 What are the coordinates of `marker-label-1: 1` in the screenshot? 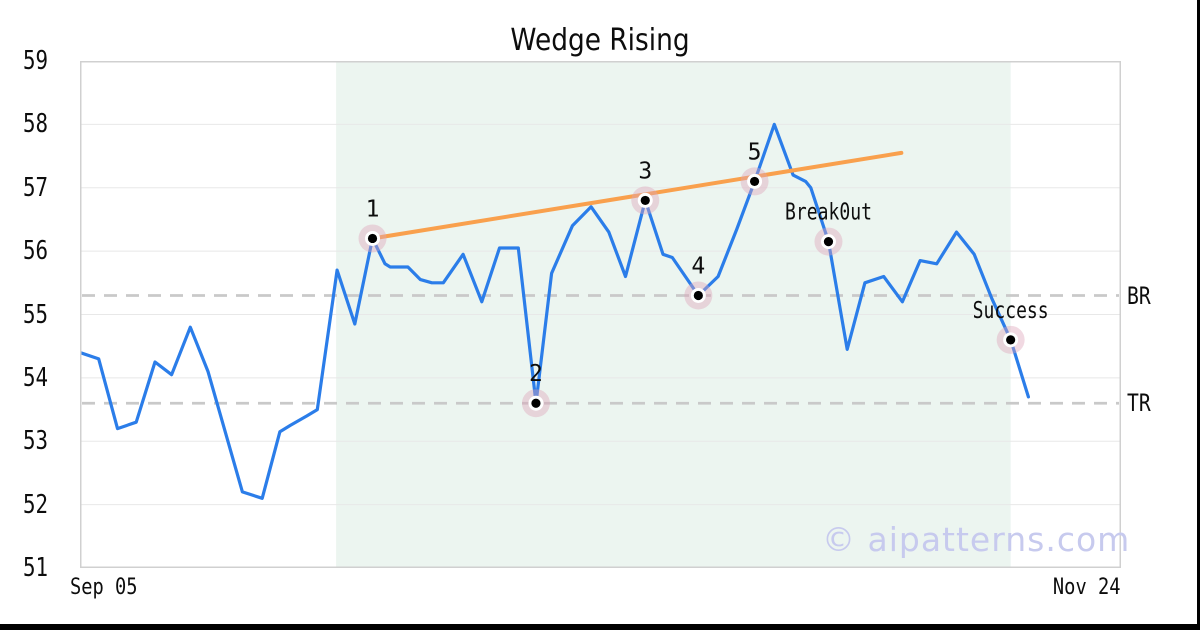 It's located at (373, 209).